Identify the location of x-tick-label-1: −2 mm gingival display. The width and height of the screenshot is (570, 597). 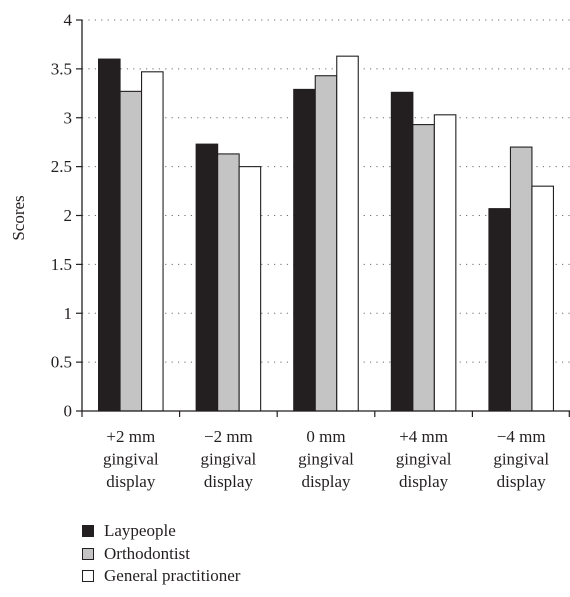
(229, 459).